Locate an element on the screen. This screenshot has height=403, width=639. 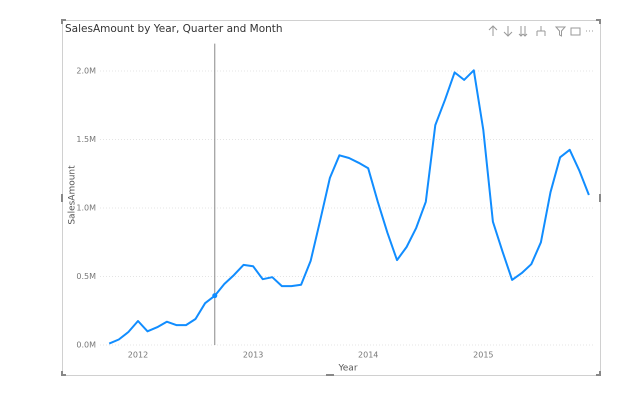
y-axis-title: SalesAmount is located at coordinates (73, 195).